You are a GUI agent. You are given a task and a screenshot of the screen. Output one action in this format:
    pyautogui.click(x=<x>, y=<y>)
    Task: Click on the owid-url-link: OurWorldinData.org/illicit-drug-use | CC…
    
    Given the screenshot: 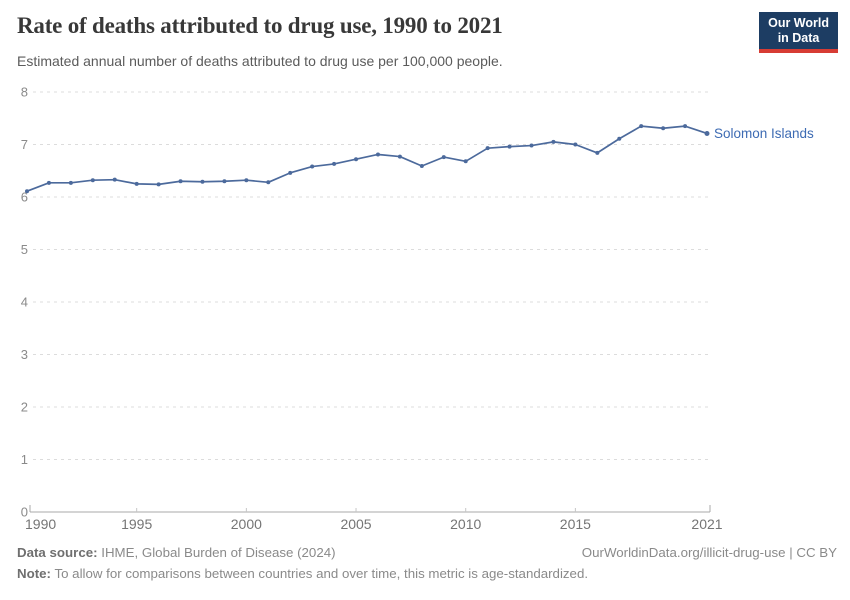 What is the action you would take?
    pyautogui.click(x=709, y=552)
    